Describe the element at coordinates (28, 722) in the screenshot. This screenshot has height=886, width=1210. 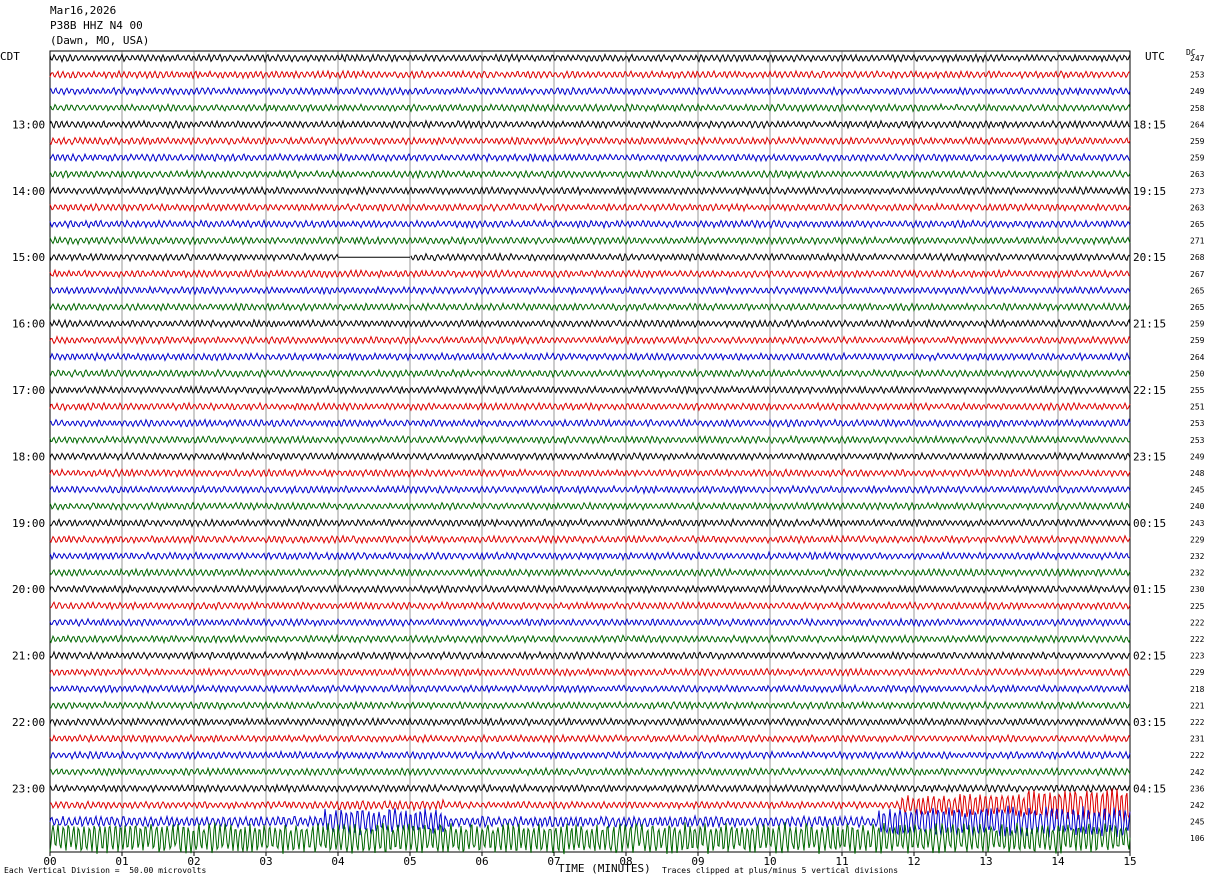
I see `cdt-hour-label: 22:00` at that location.